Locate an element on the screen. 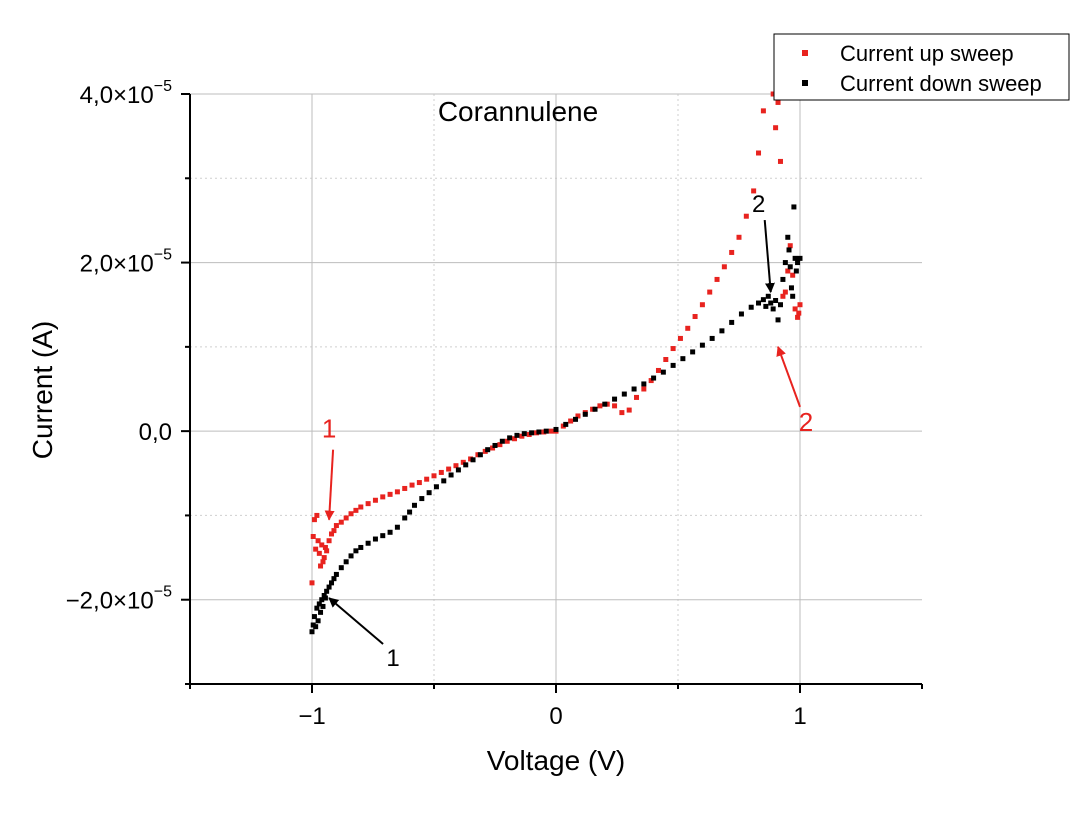  x-axis-title: Voltage (V) is located at coordinates (556, 760).